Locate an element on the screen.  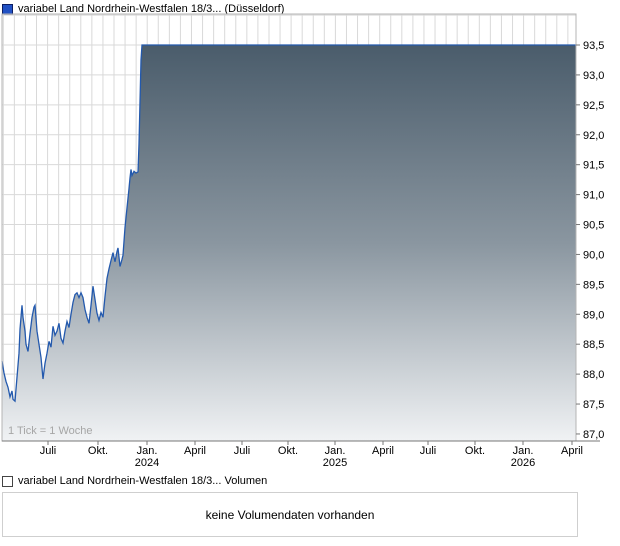
x-axis-year-label: 2024 is located at coordinates (147, 463).